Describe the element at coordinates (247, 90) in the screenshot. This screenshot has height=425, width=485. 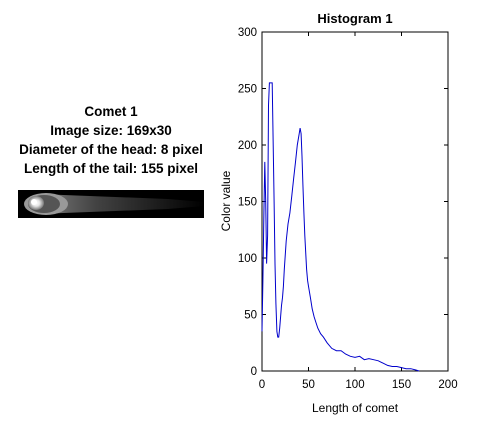
I see `y-tick-label: 250` at that location.